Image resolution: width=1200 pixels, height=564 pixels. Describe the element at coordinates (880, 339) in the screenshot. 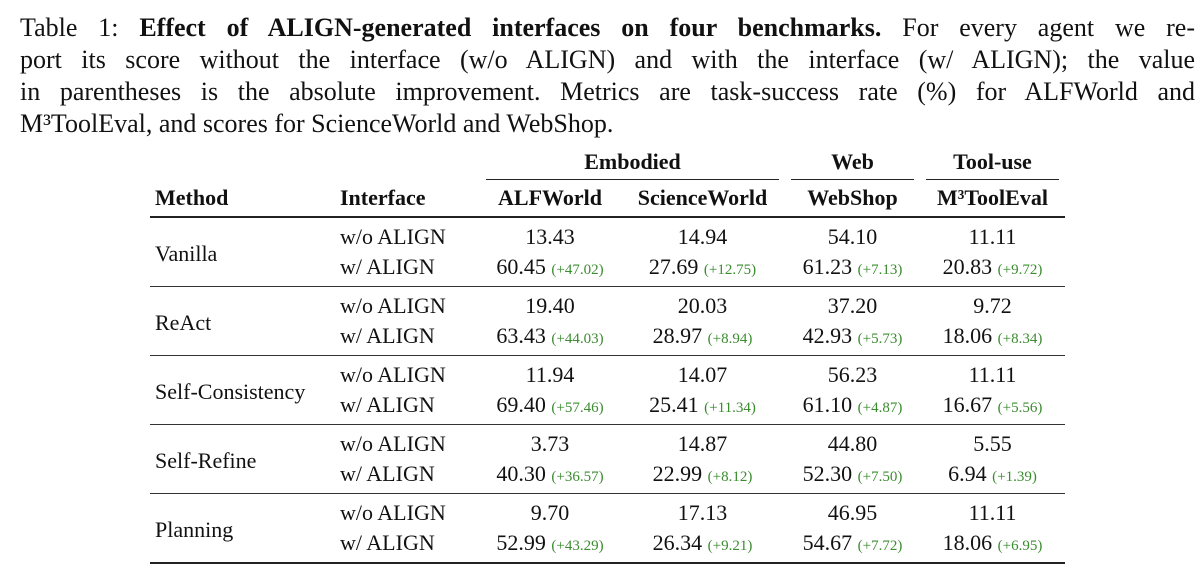

I see `improvement: (+5.73)` at that location.